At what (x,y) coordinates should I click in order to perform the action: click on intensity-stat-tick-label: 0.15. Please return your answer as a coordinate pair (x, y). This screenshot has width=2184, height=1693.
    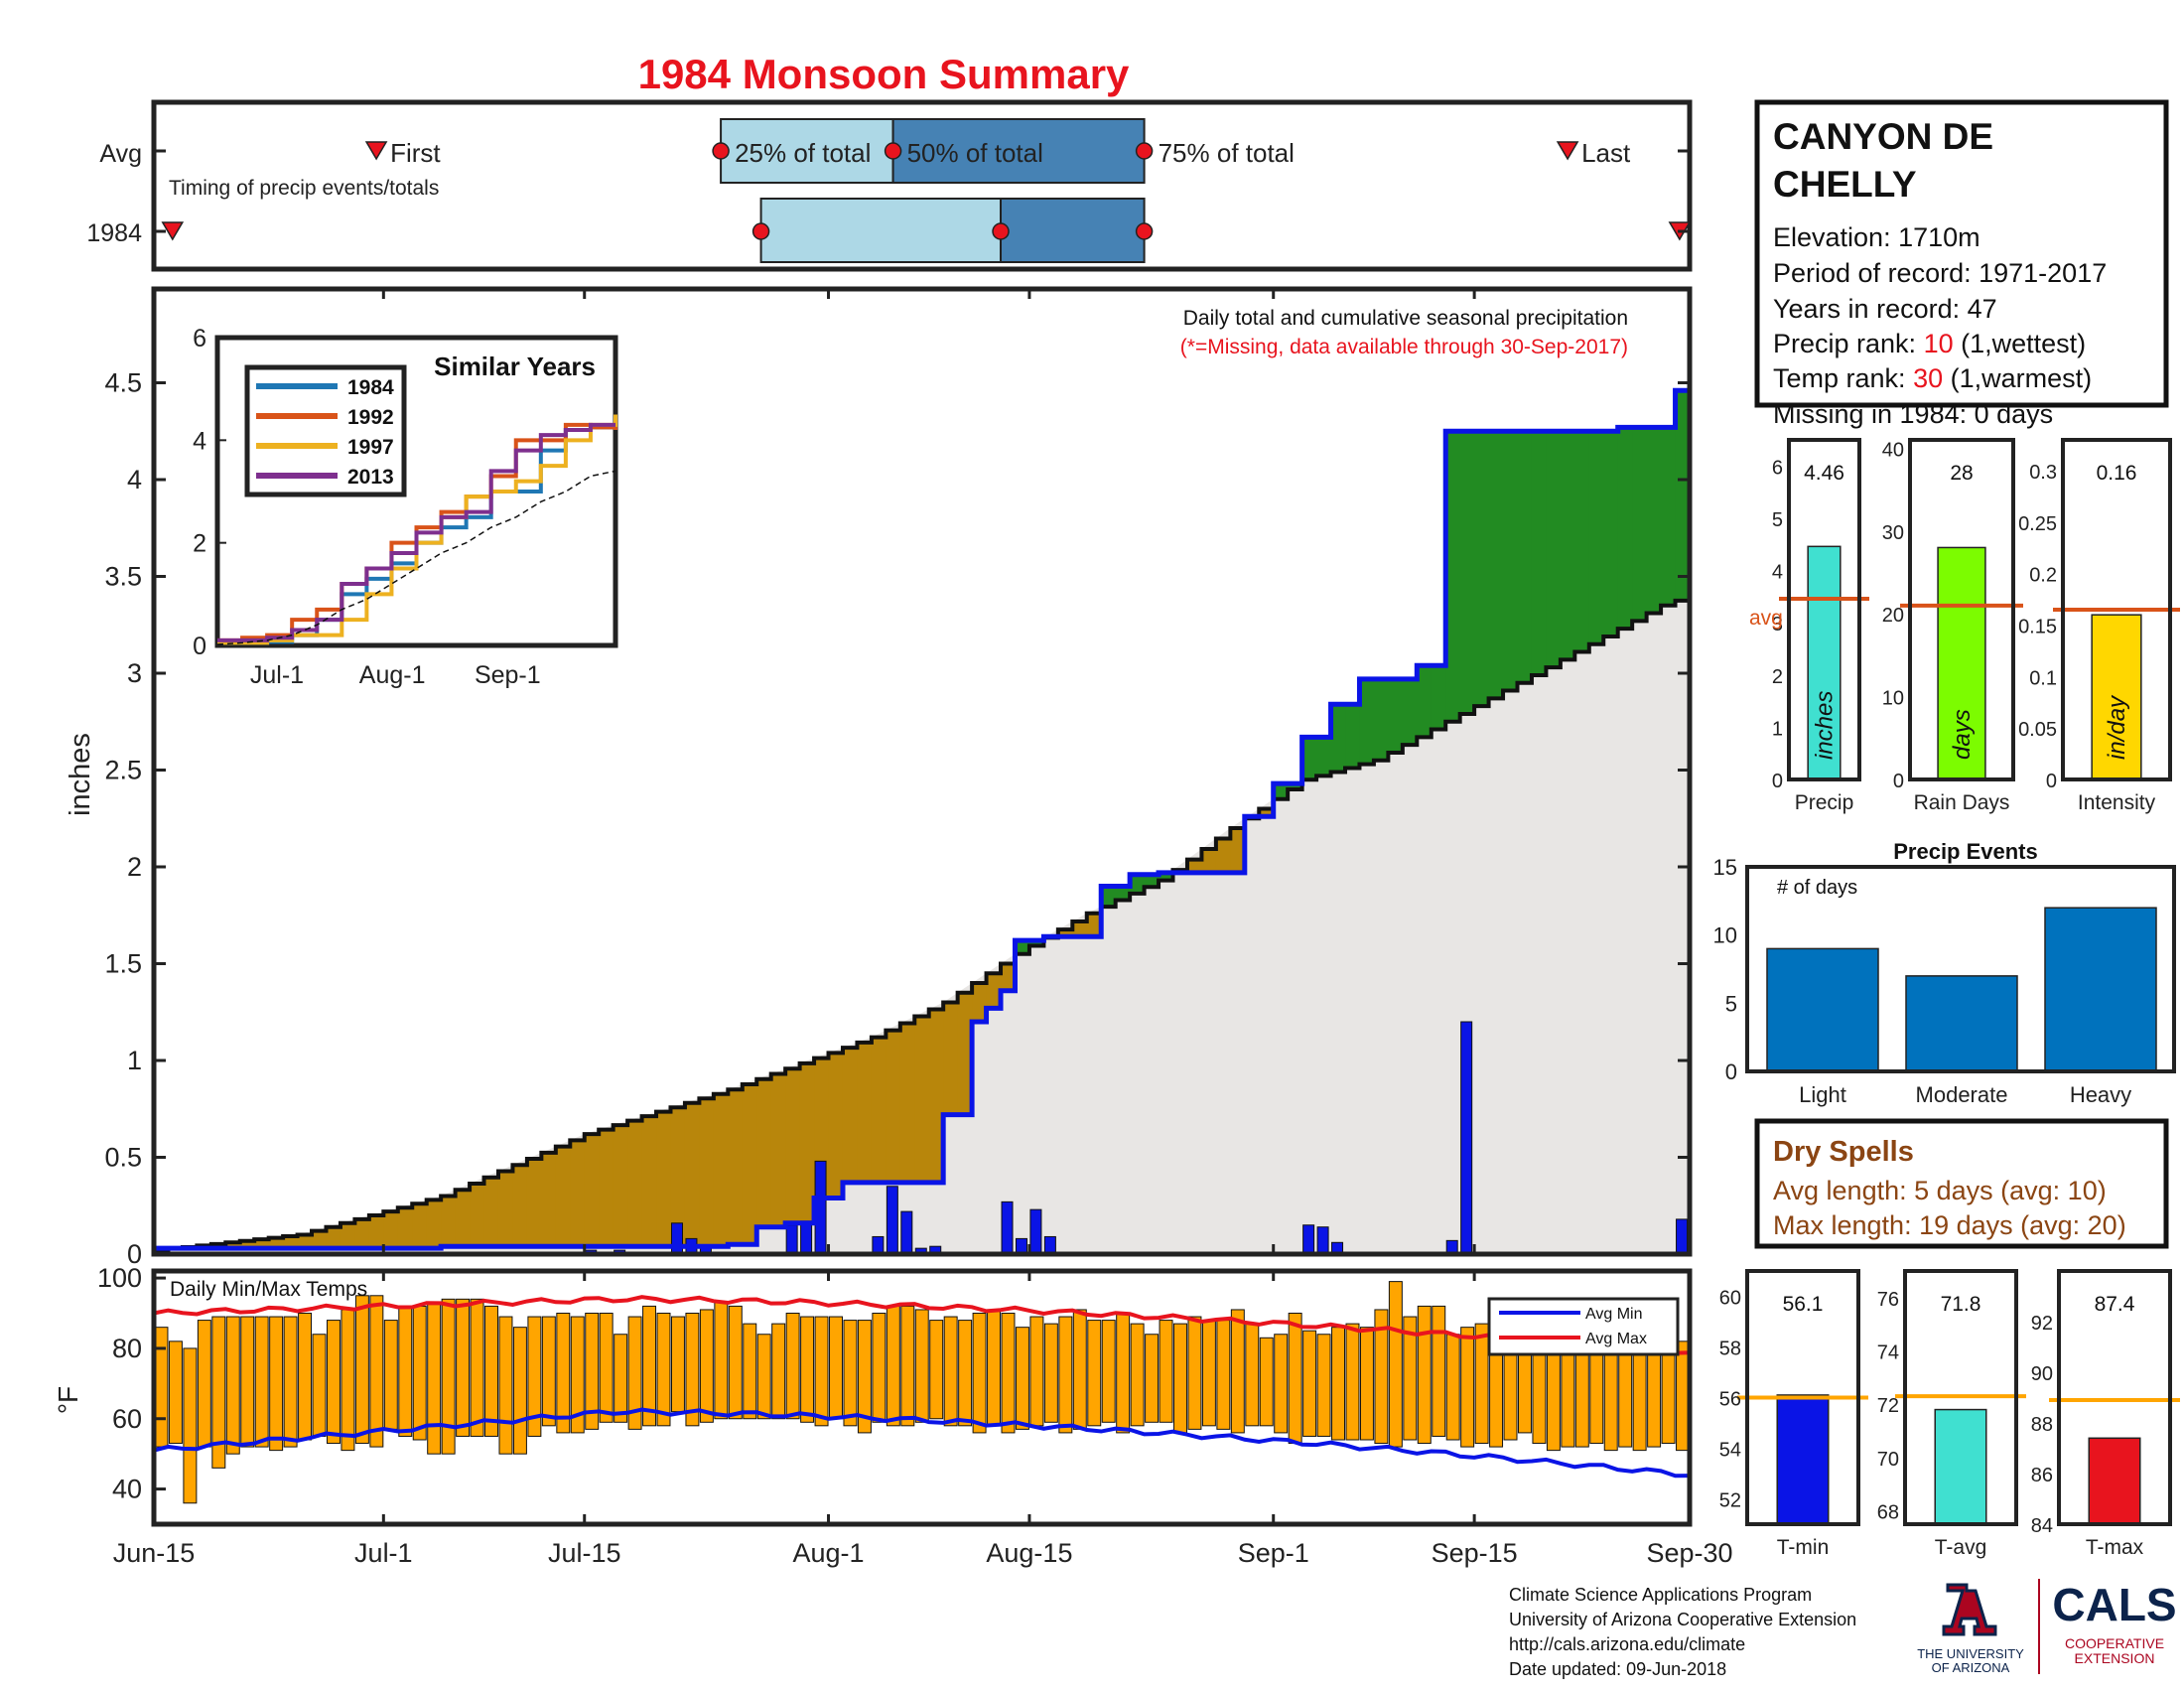
    Looking at the image, I should click on (2037, 627).